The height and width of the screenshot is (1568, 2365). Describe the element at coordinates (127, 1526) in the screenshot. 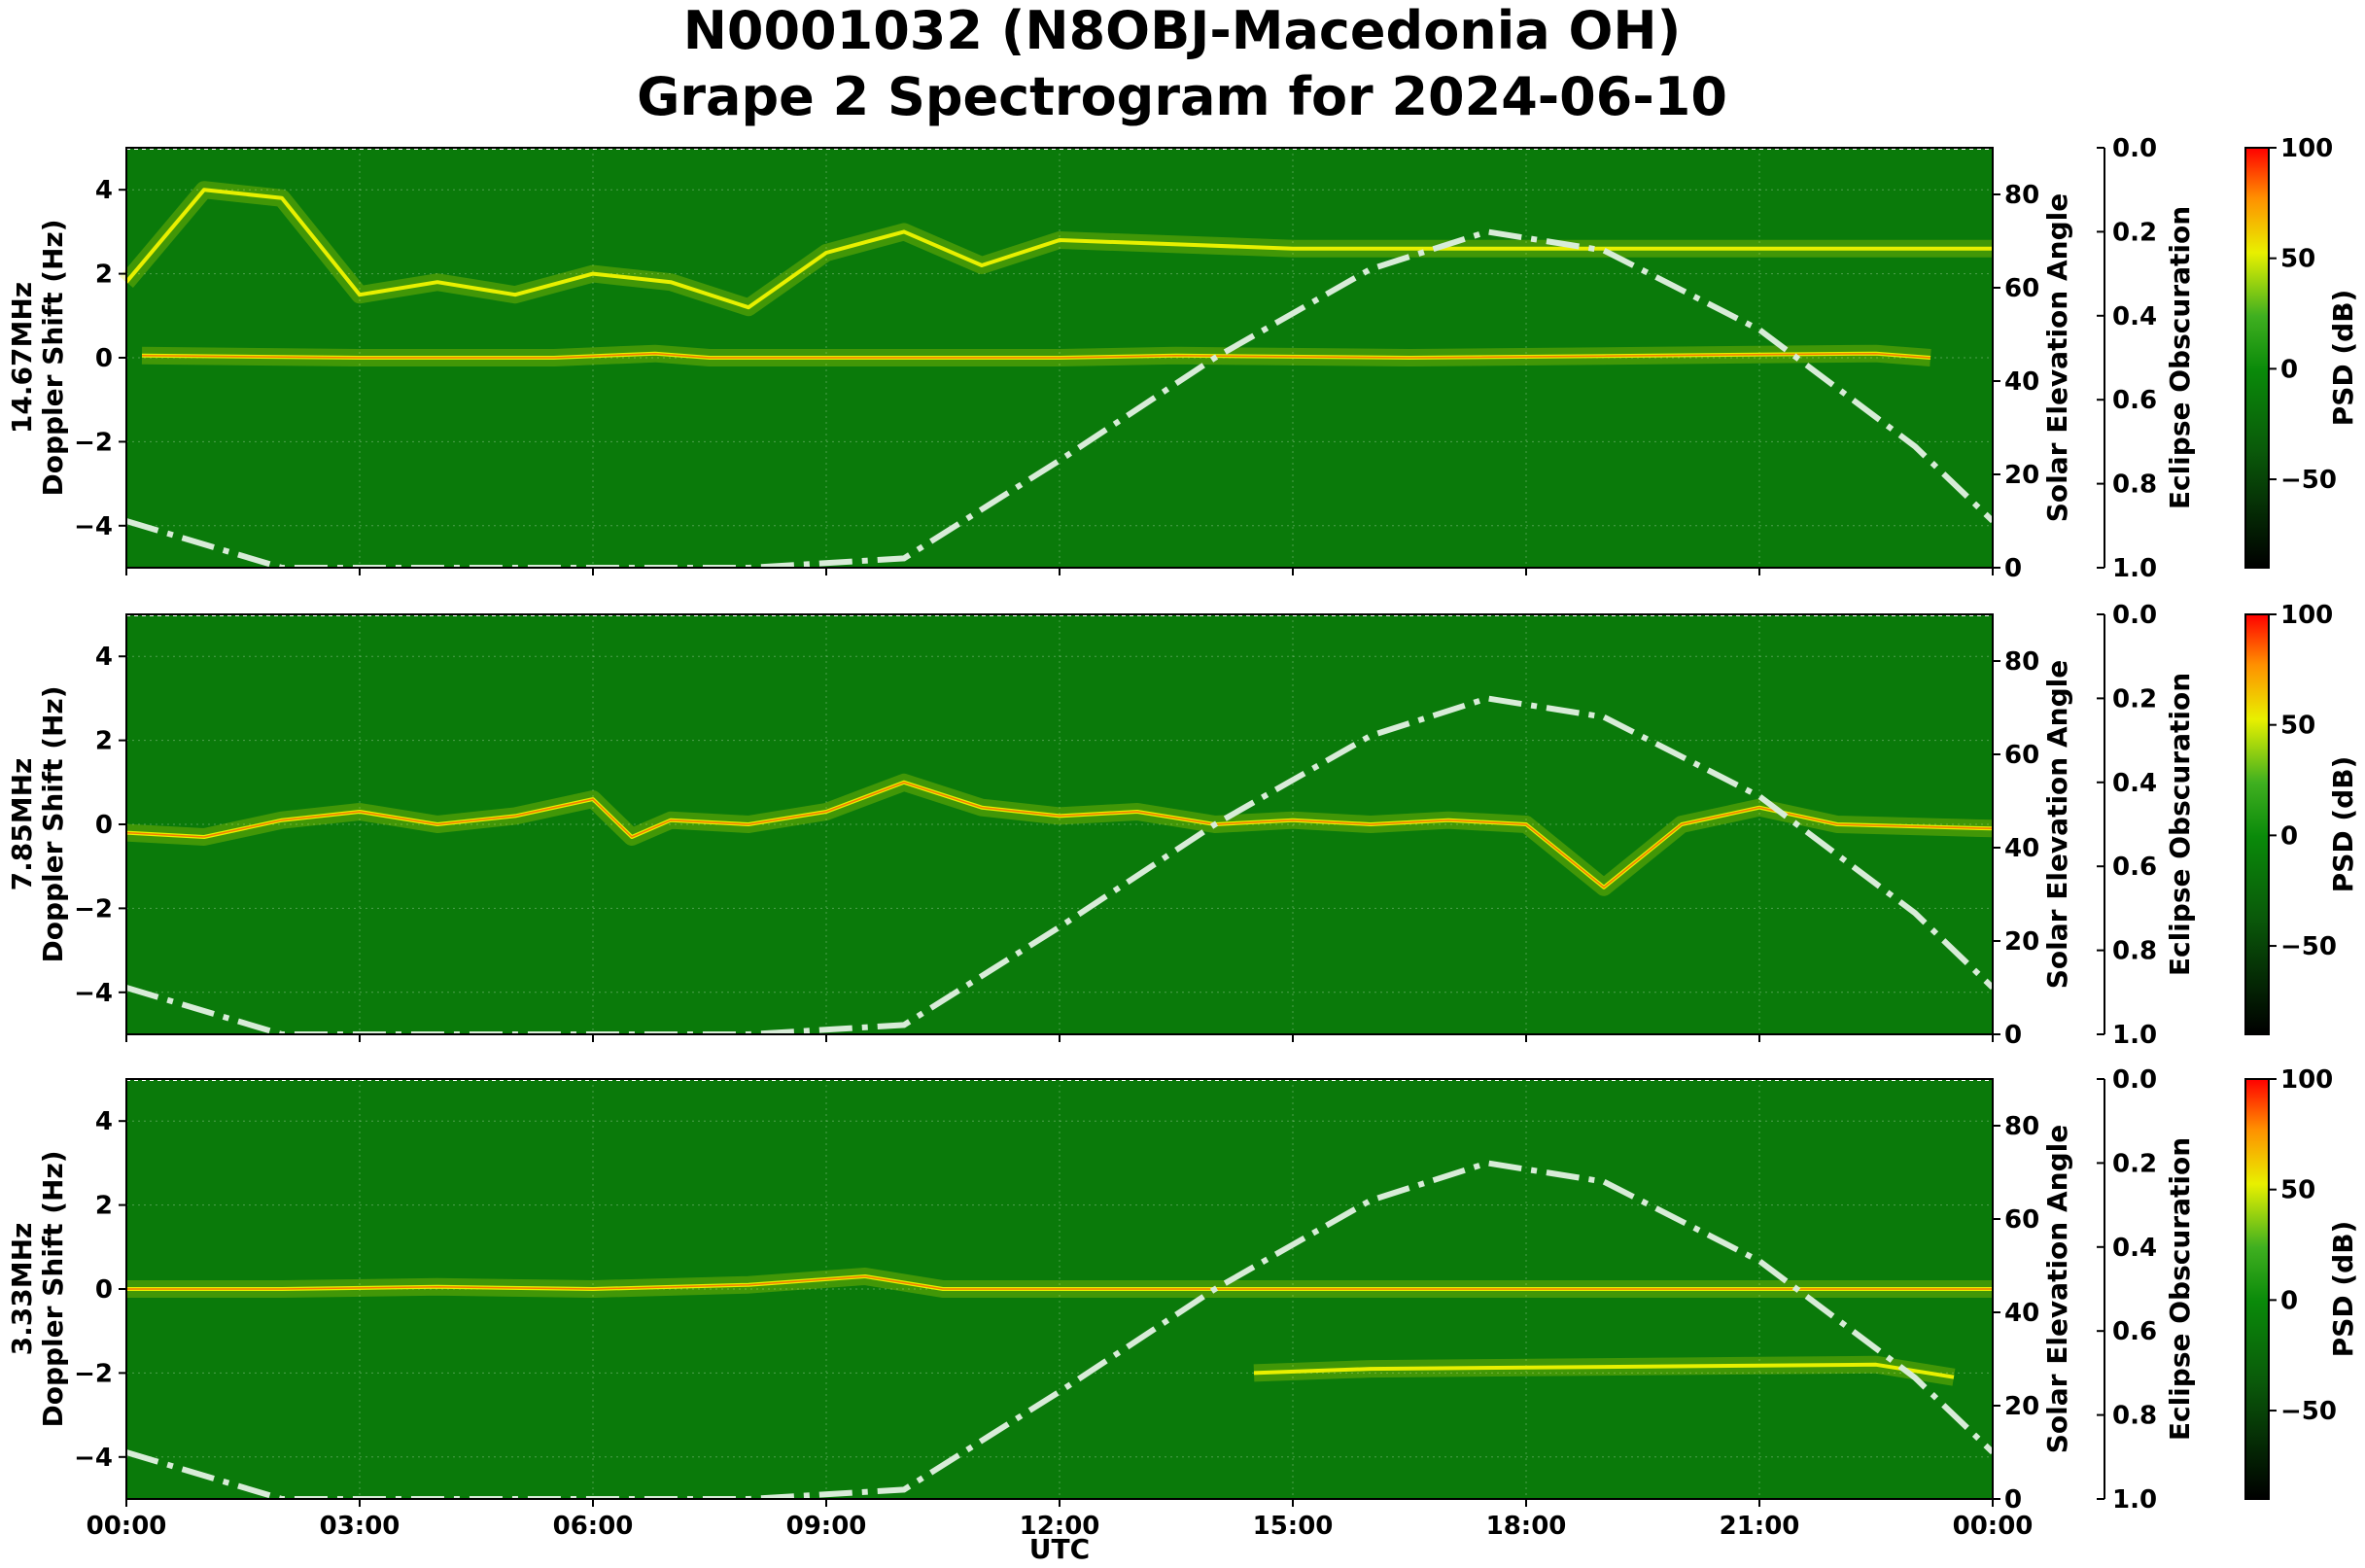

I see `x-tick-label: 00:00` at that location.